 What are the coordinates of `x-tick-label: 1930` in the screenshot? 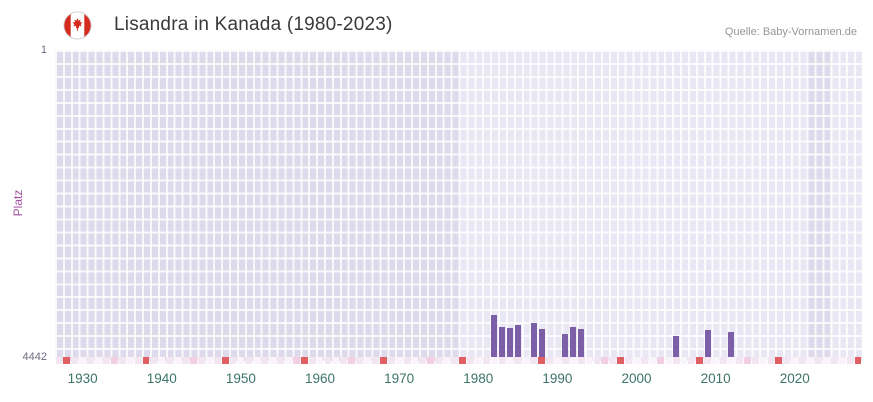 It's located at (82, 378).